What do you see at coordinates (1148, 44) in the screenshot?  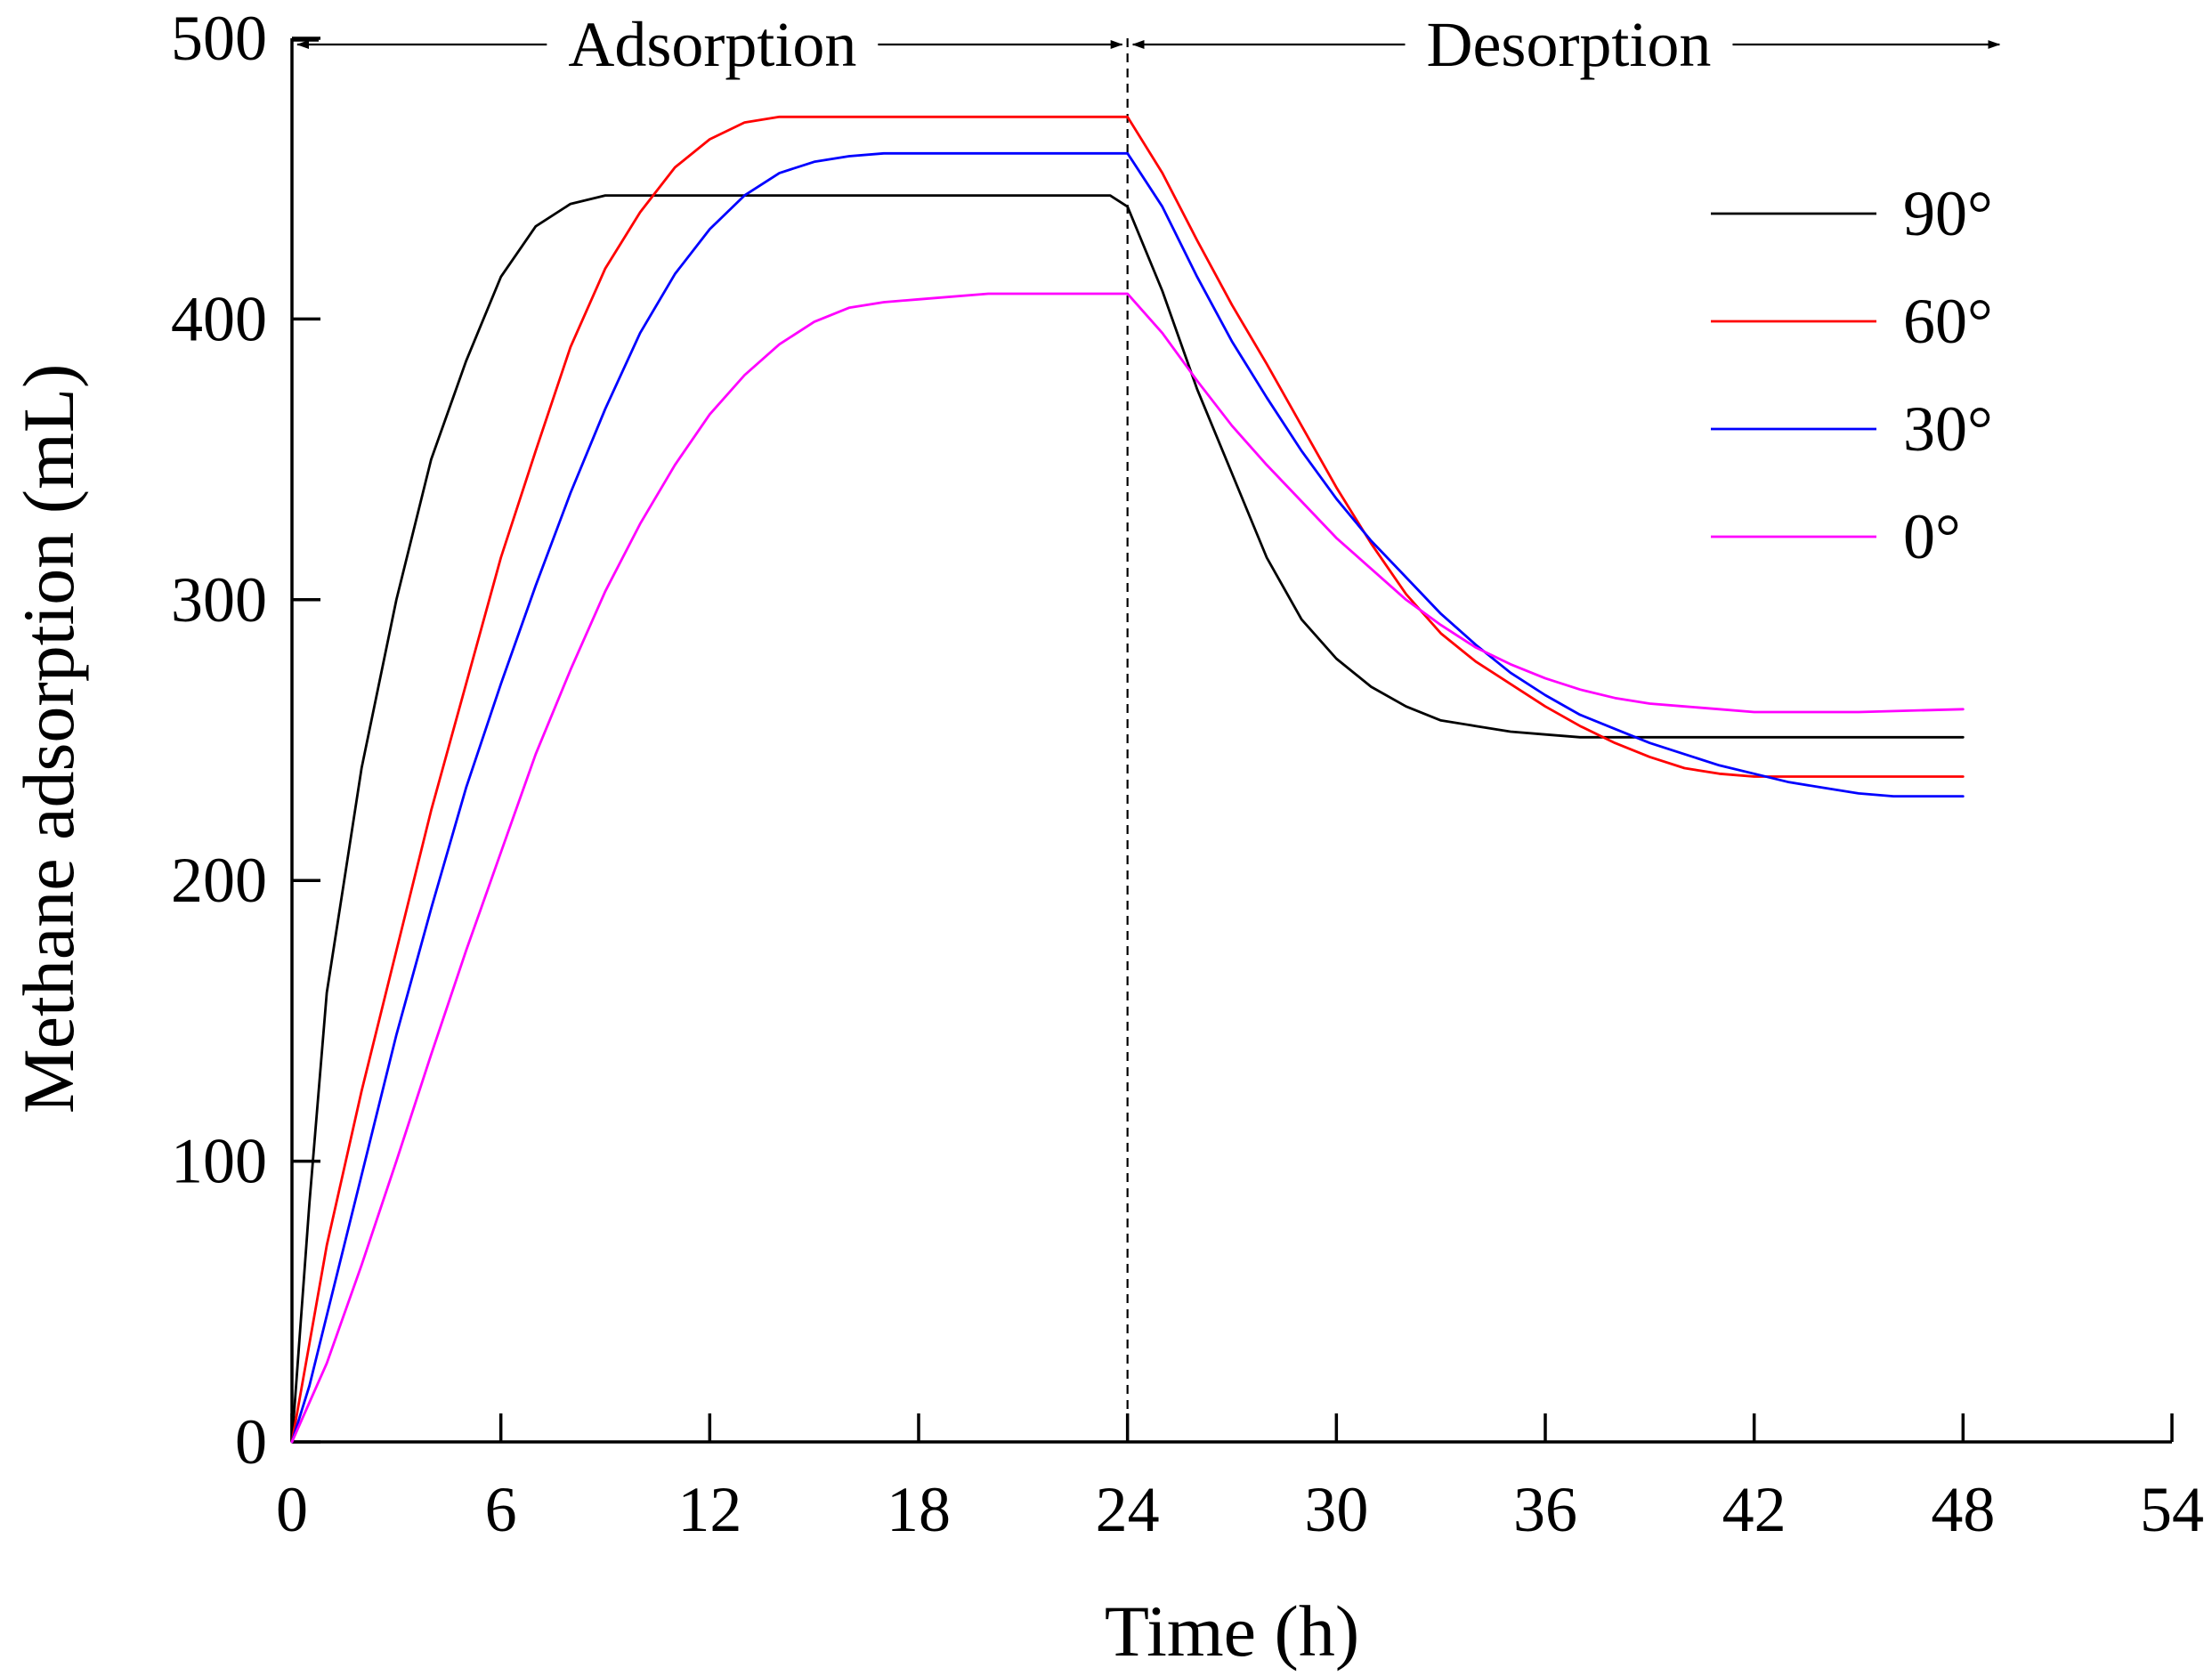 I see `phase-annotations: Adsorption Desorption` at bounding box center [1148, 44].